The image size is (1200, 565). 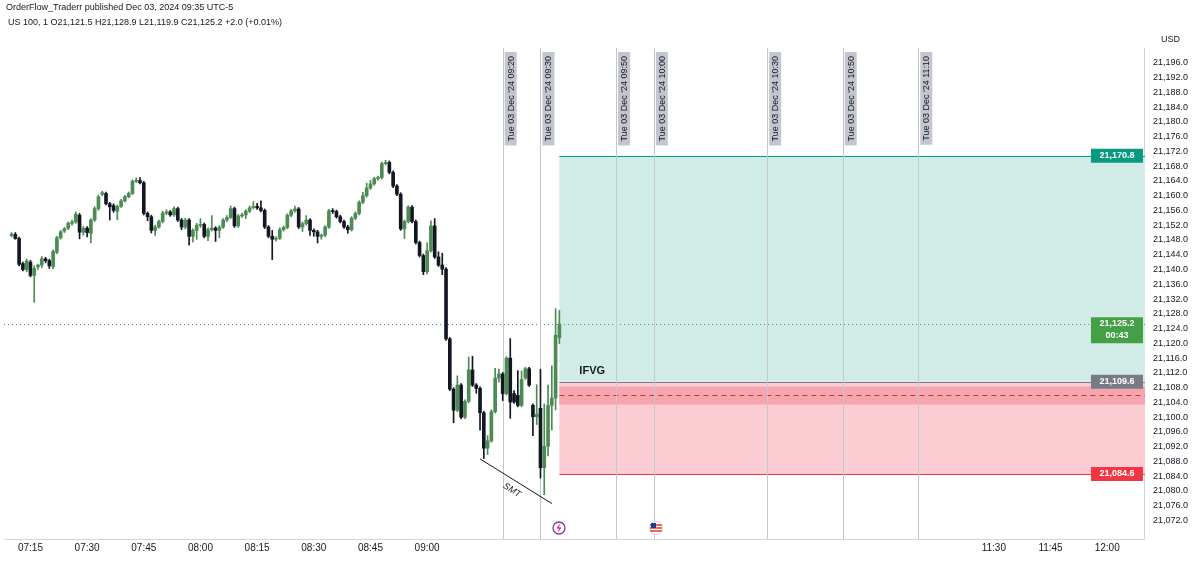 What do you see at coordinates (1170, 180) in the screenshot?
I see `y-tick-label: 21,164.0` at bounding box center [1170, 180].